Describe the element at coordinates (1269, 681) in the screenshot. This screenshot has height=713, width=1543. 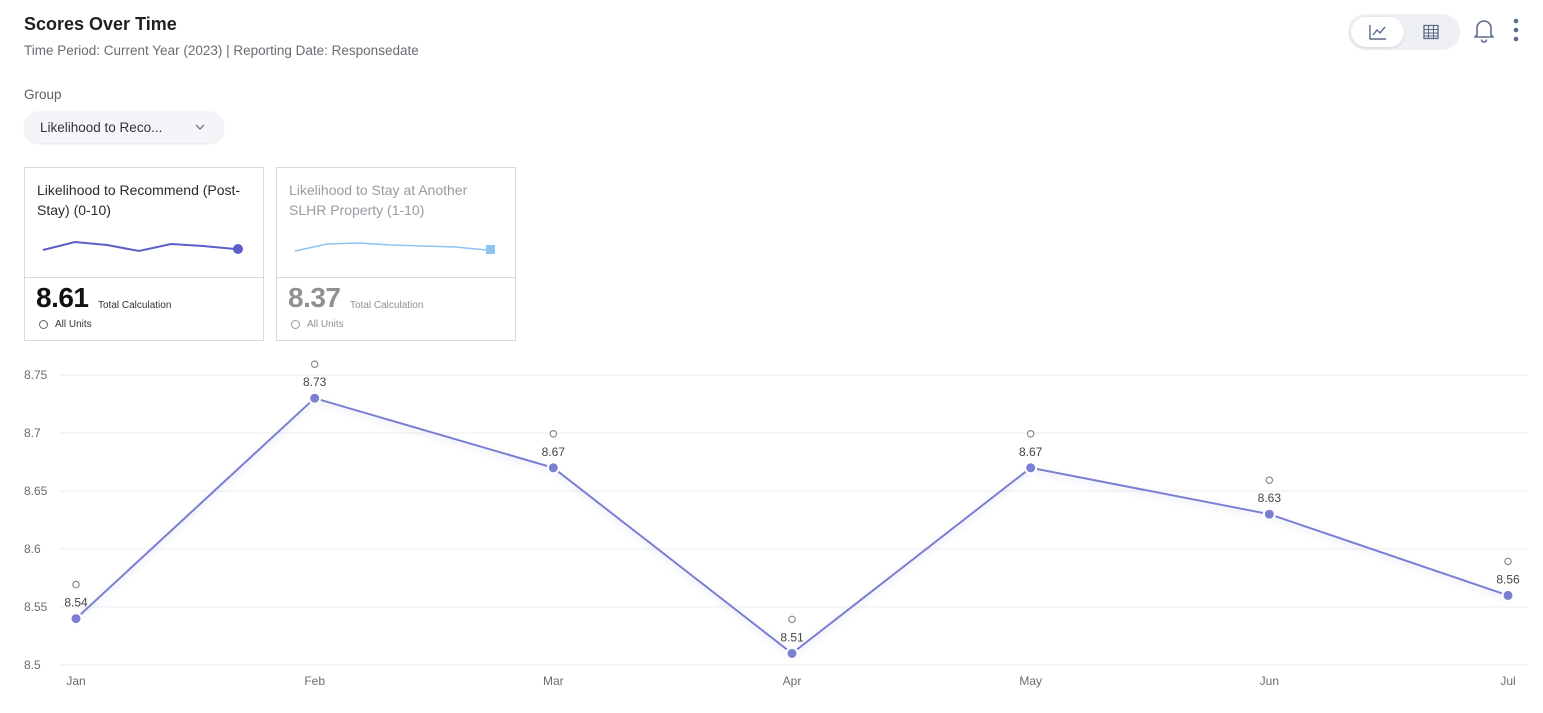
I see `x-tick-label: Jun` at that location.